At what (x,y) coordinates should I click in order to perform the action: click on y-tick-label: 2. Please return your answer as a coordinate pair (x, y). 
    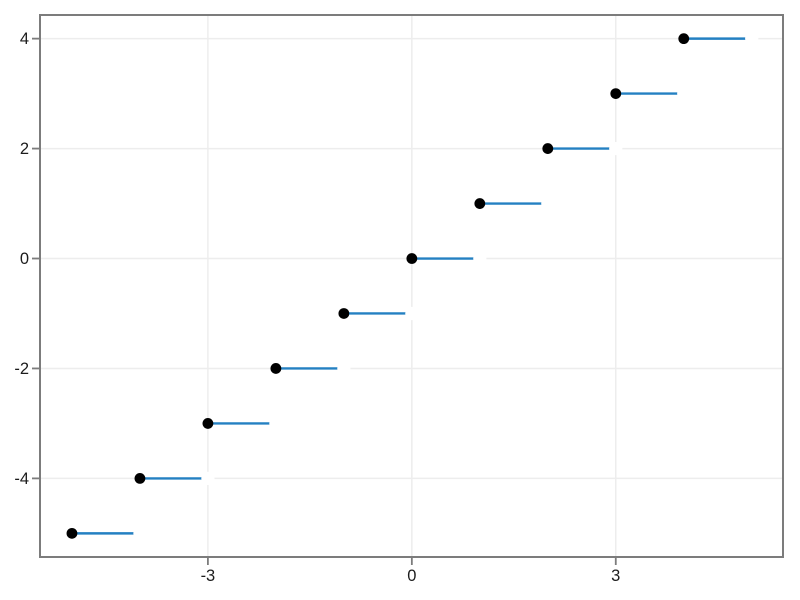
    Looking at the image, I should click on (24, 149).